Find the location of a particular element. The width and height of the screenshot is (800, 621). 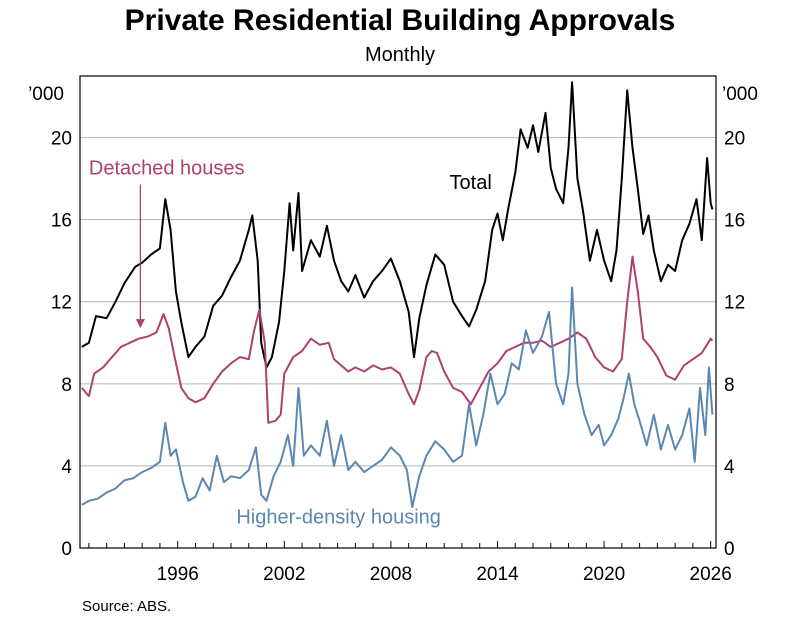

x-tick-label: 2026 is located at coordinates (711, 574).